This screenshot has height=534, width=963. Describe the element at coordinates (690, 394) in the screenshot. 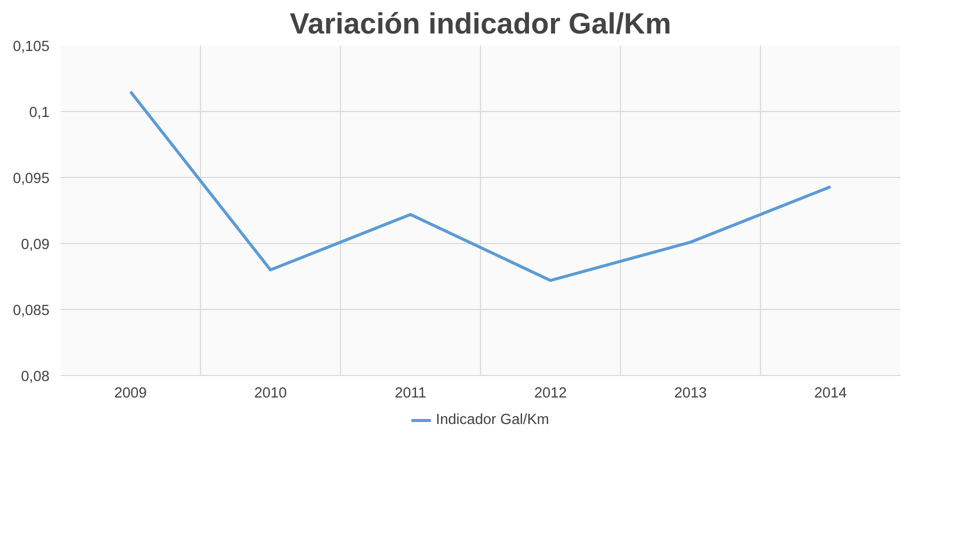

I see `x-tick-label: 2013` at that location.